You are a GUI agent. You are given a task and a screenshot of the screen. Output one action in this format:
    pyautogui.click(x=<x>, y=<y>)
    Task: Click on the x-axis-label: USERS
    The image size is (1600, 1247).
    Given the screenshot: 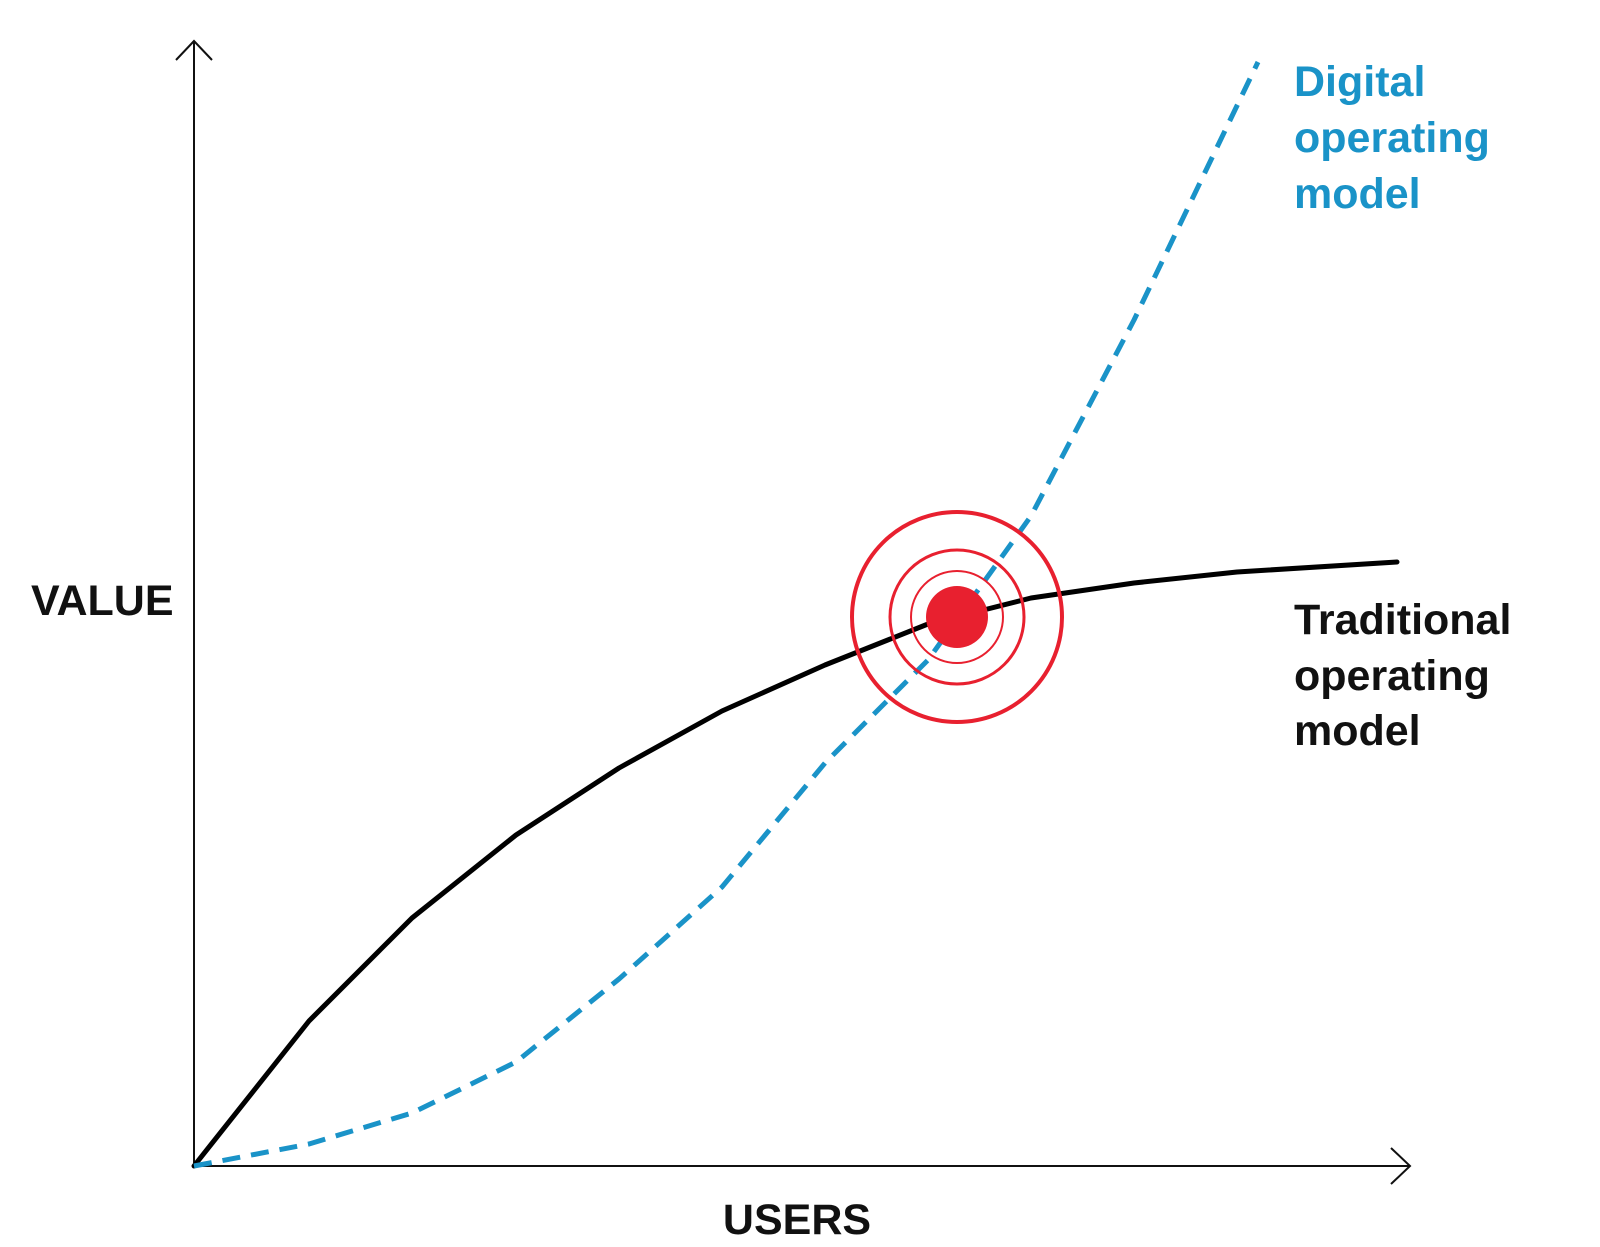 What is the action you would take?
    pyautogui.click(x=797, y=1219)
    